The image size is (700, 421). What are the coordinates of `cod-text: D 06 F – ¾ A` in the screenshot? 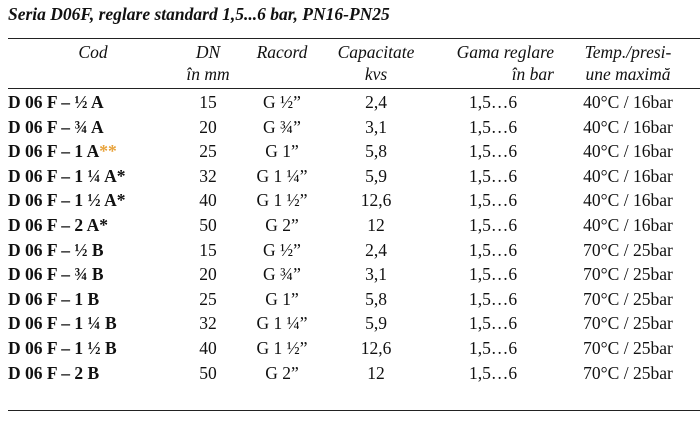 It's located at (56, 126).